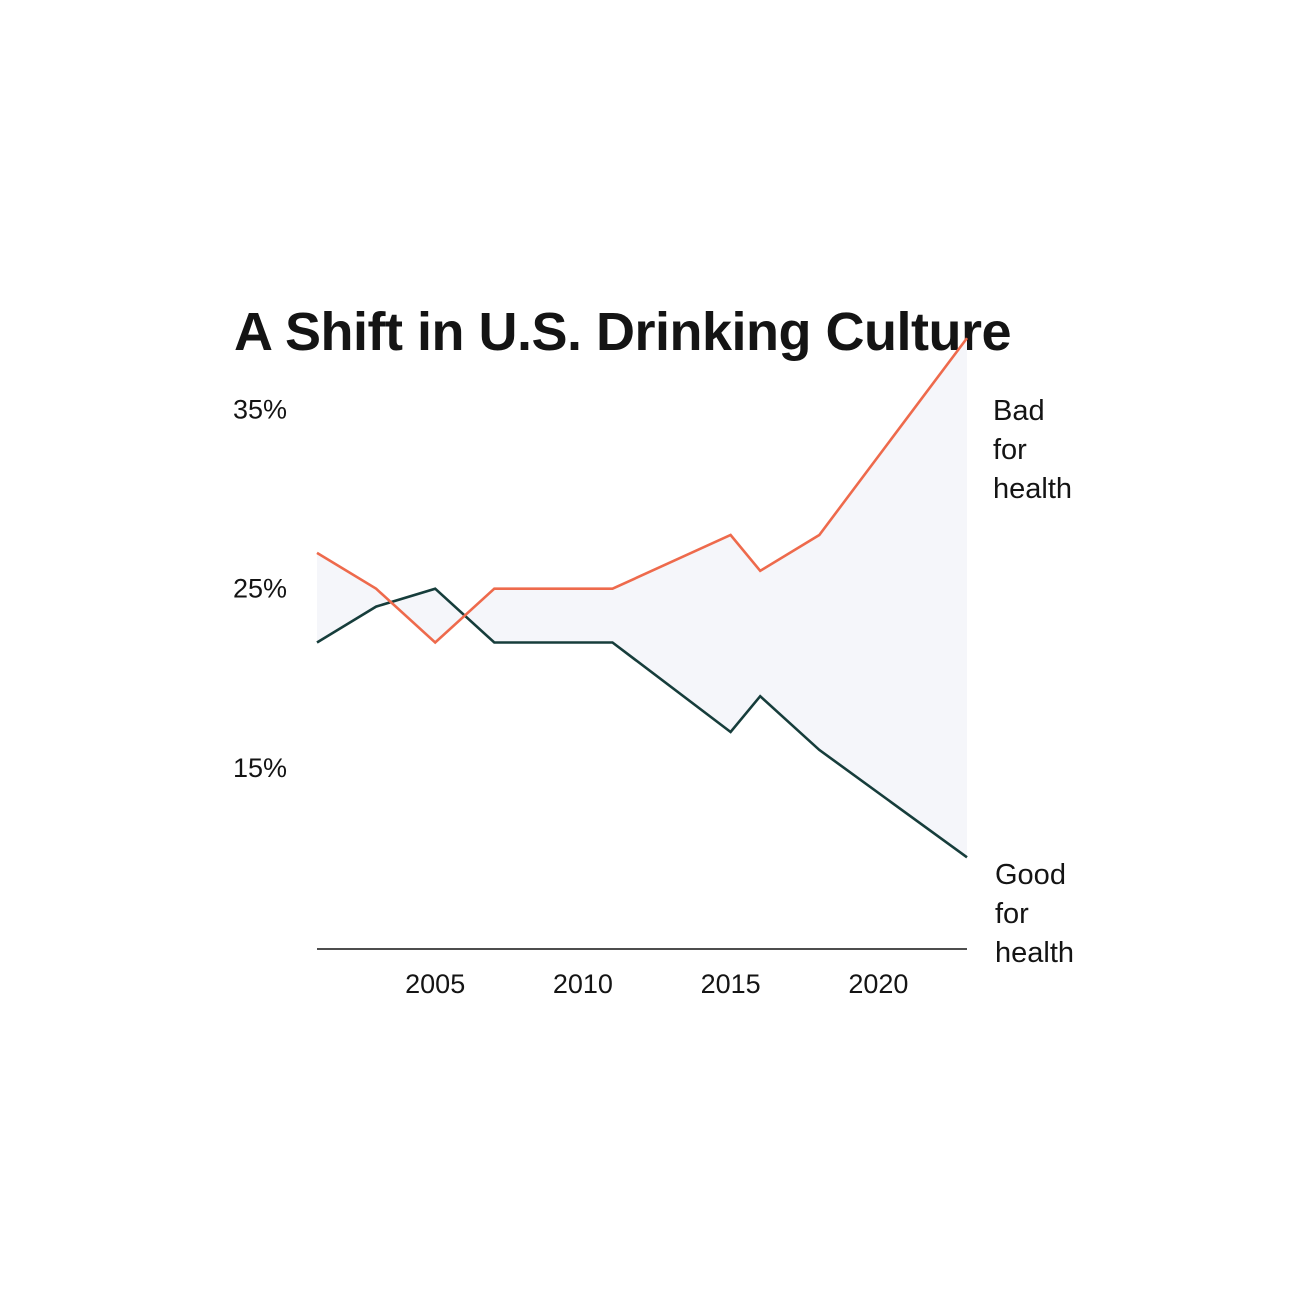  I want to click on series-label-0: Bad for health, so click(1032, 450).